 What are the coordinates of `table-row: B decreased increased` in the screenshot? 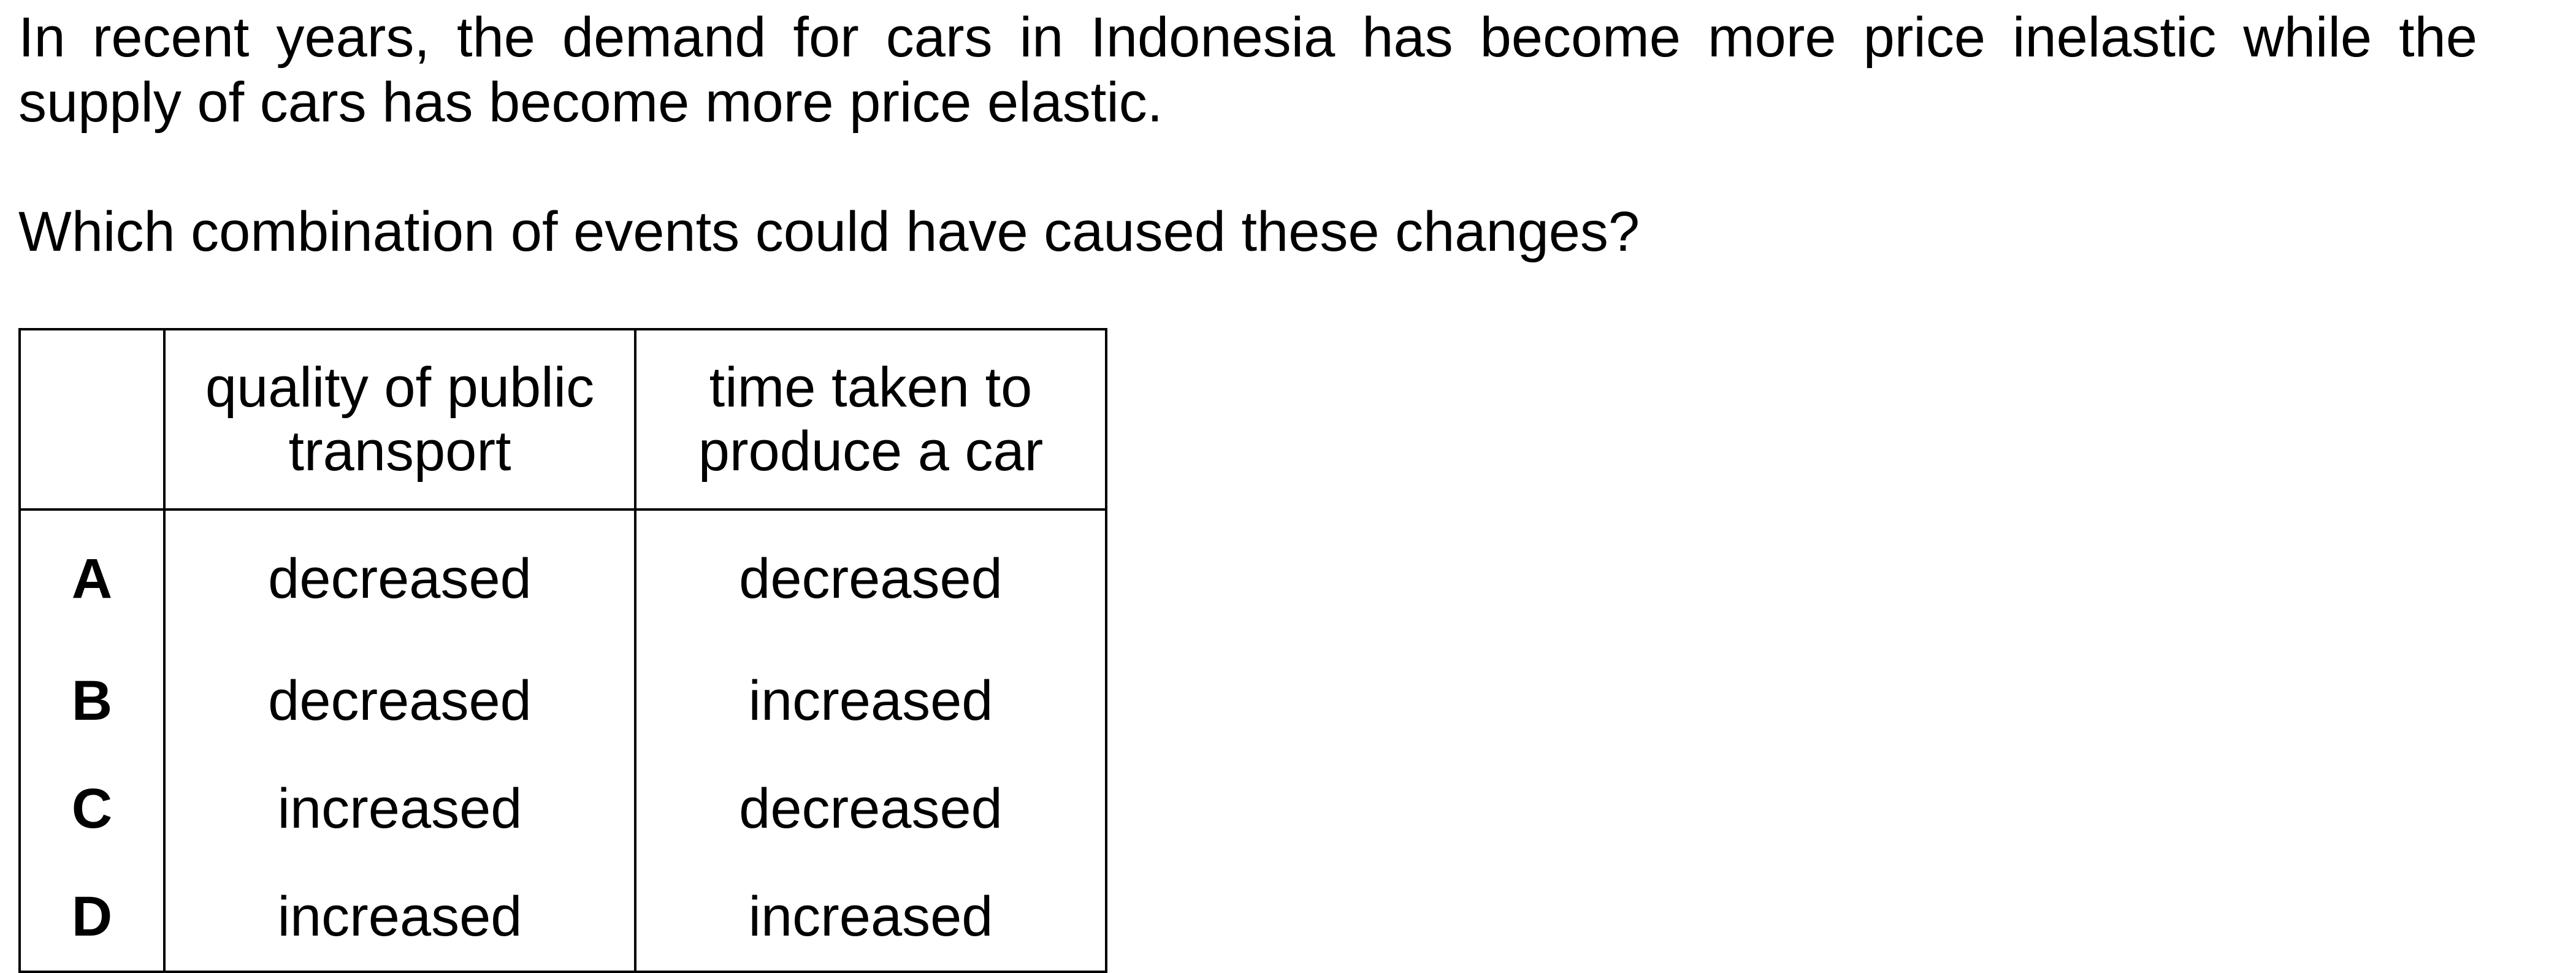 It's located at (562, 701).